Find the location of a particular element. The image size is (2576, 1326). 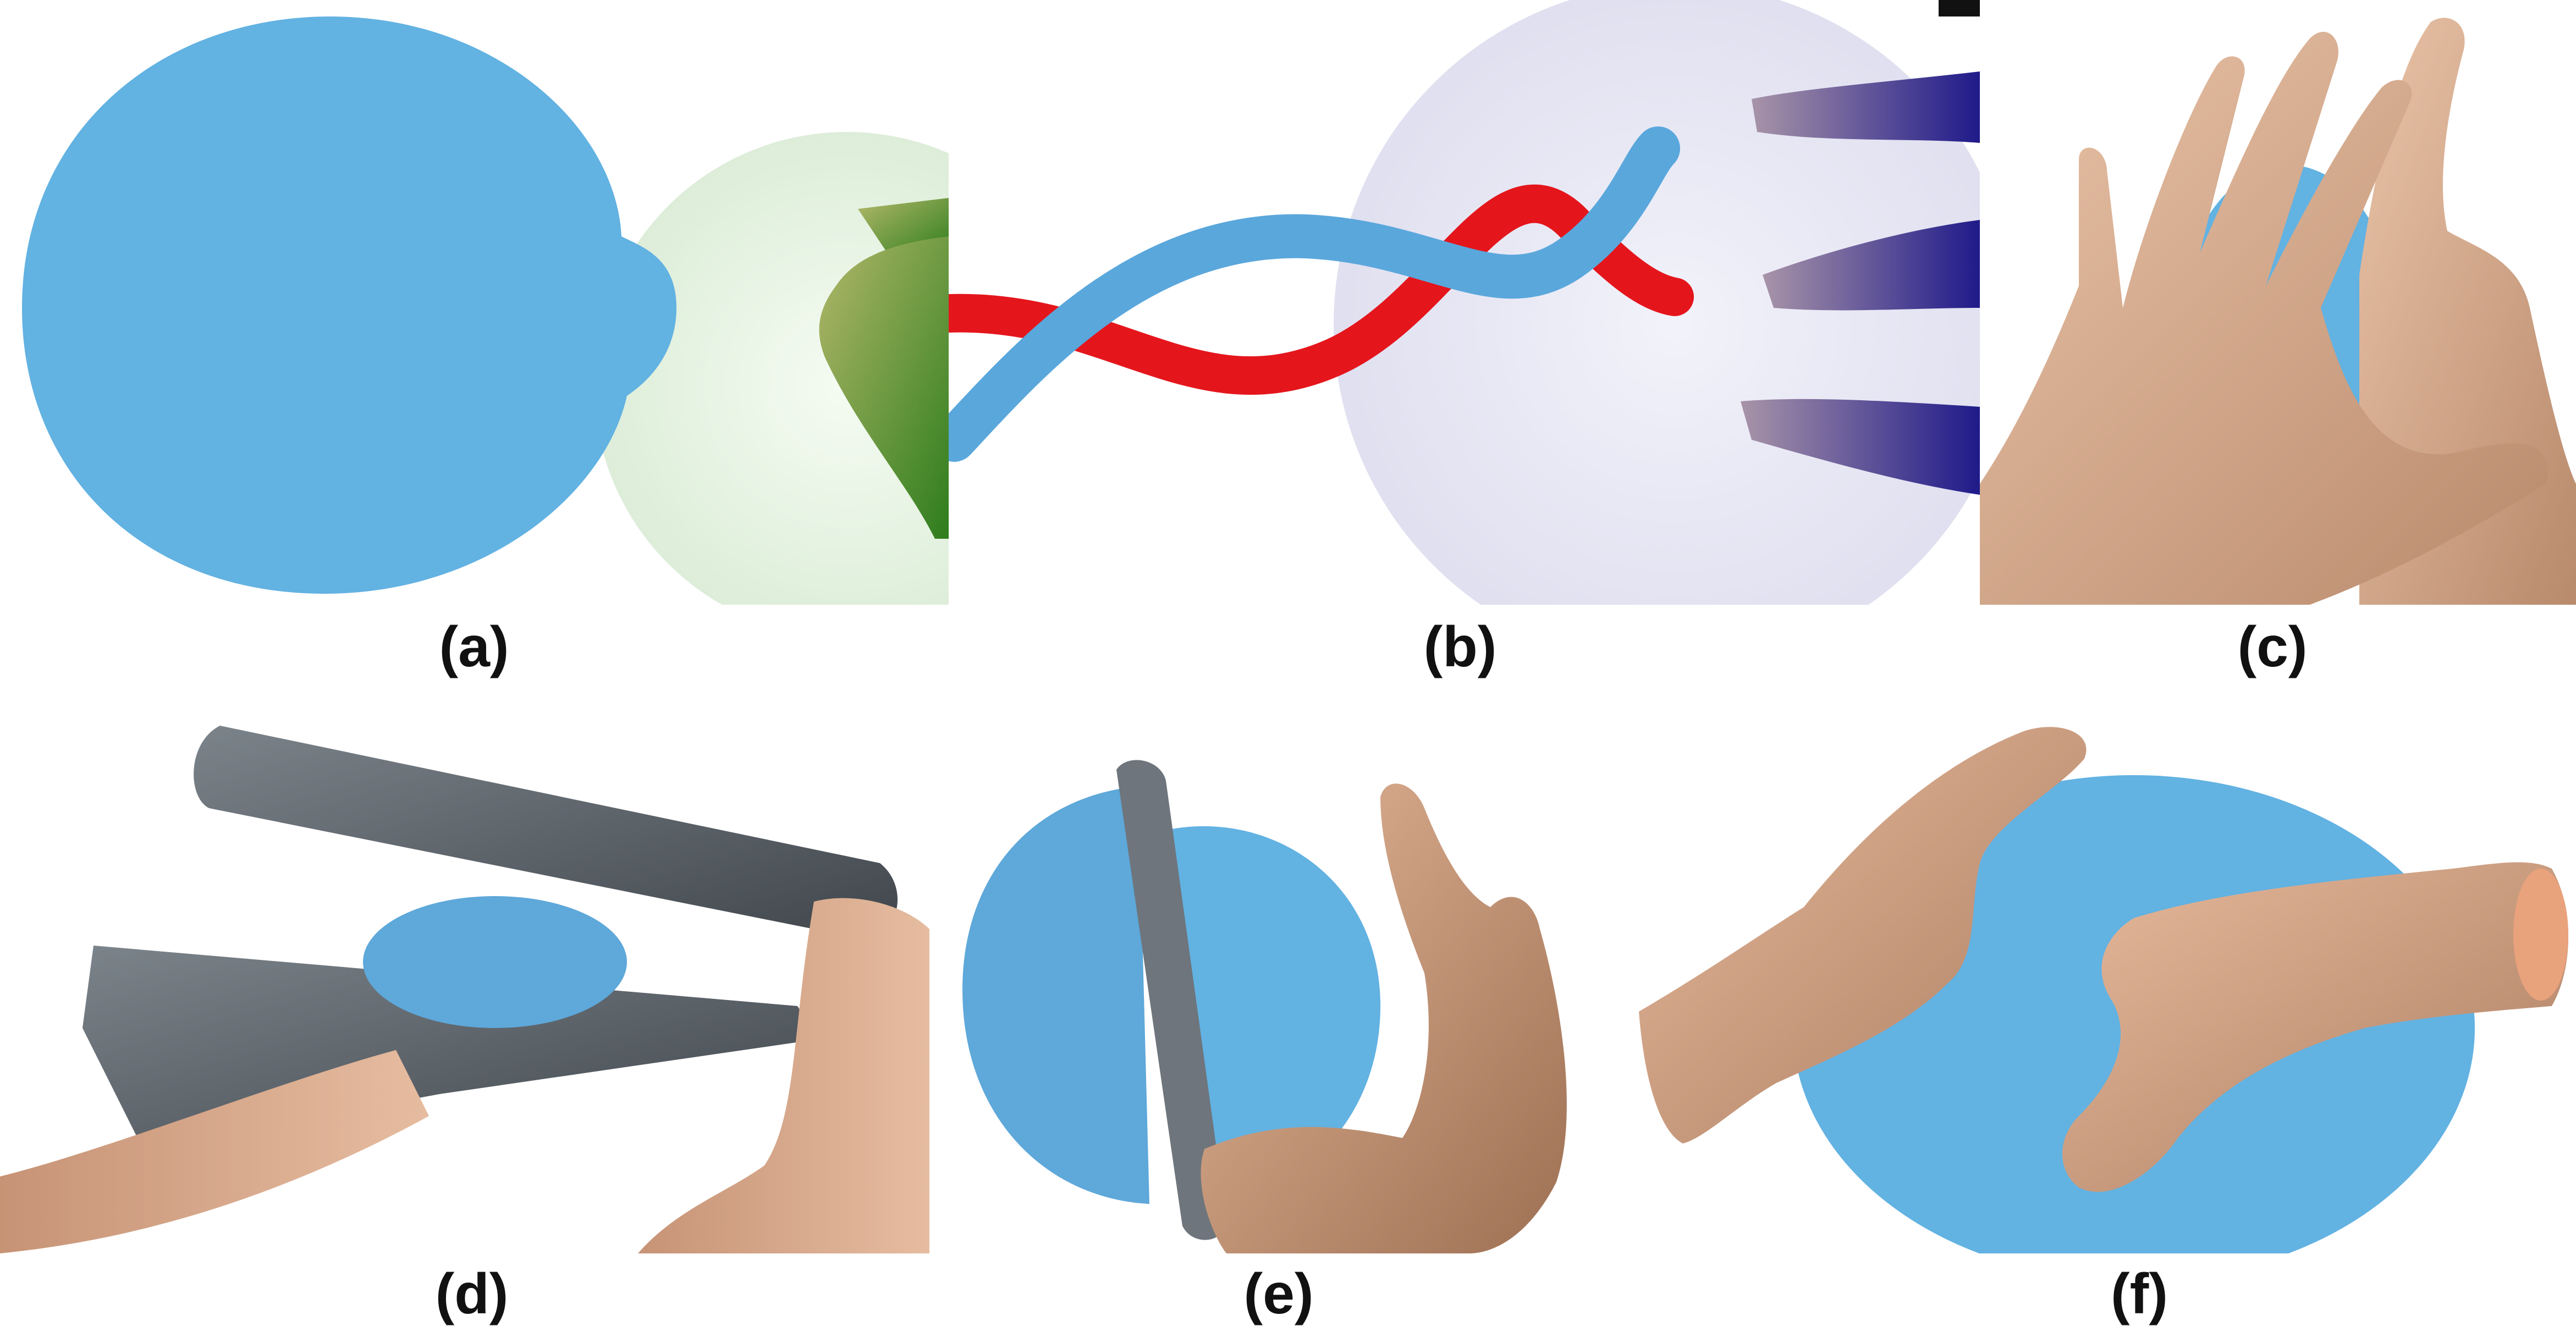

selection-sphere is located at coordinates (771, 368).